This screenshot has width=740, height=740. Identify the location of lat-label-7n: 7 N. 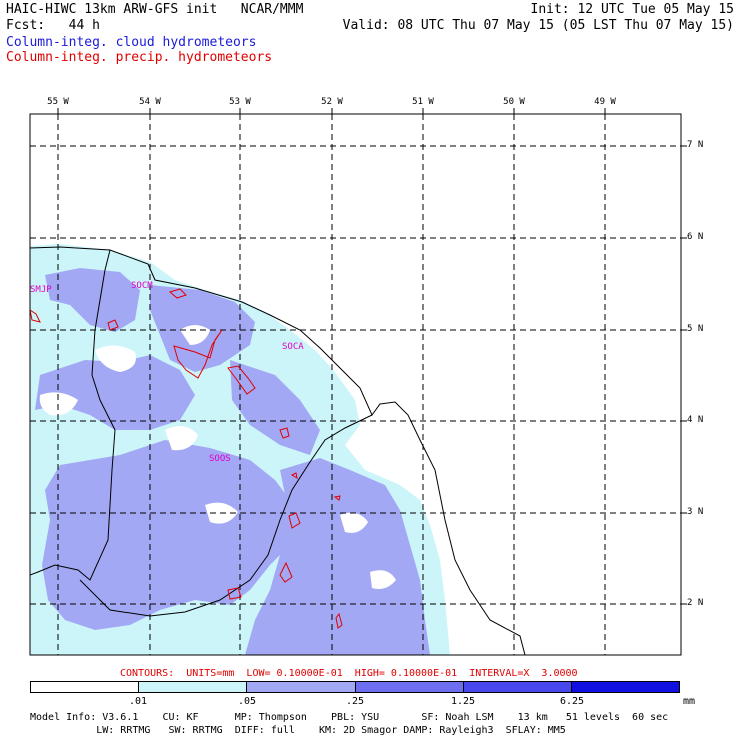
(695, 145).